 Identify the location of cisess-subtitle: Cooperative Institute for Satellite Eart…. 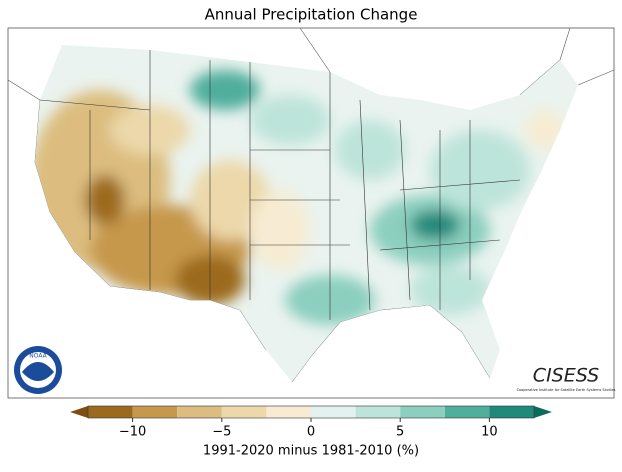
(566, 390).